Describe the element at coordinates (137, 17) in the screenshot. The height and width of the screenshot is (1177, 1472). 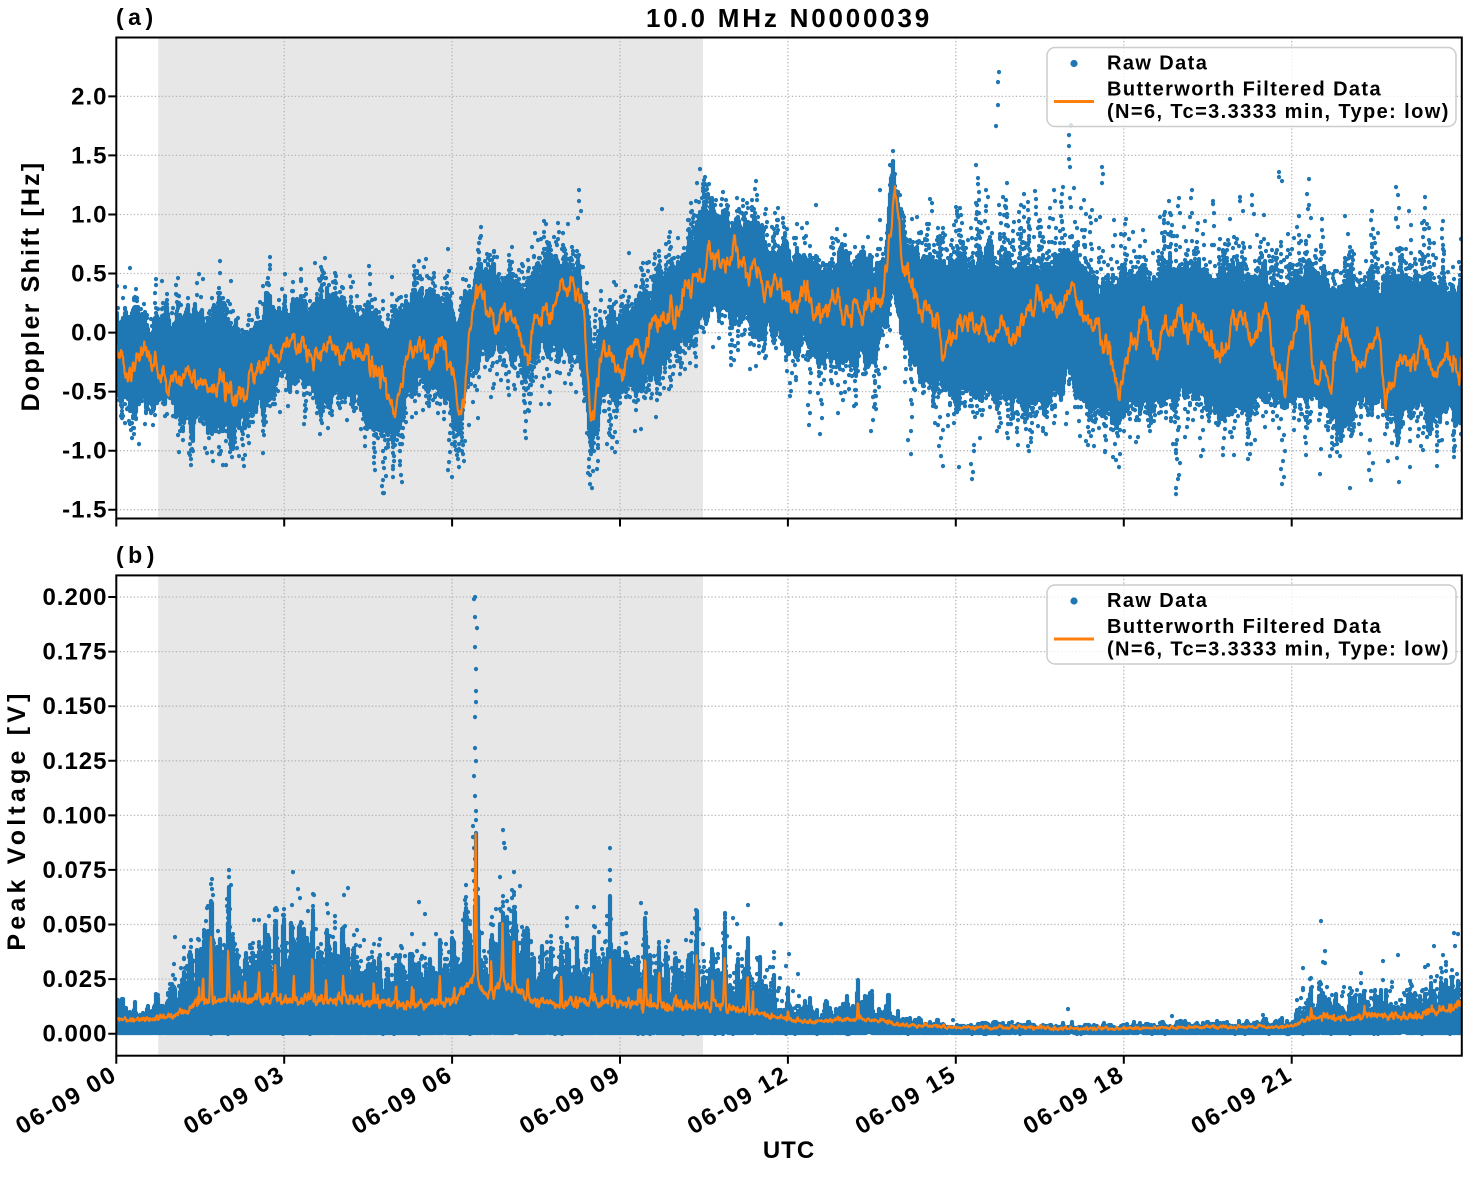
I see `svg-text: (a)` at that location.